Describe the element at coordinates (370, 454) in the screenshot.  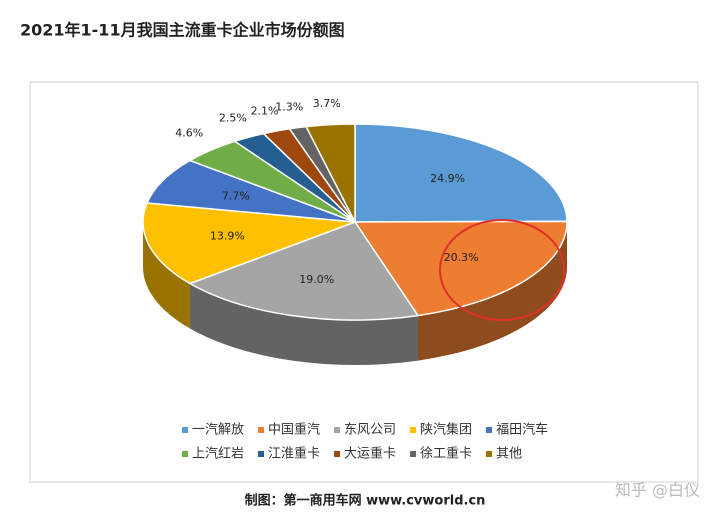
I see `legend-label: 大运重卡` at that location.